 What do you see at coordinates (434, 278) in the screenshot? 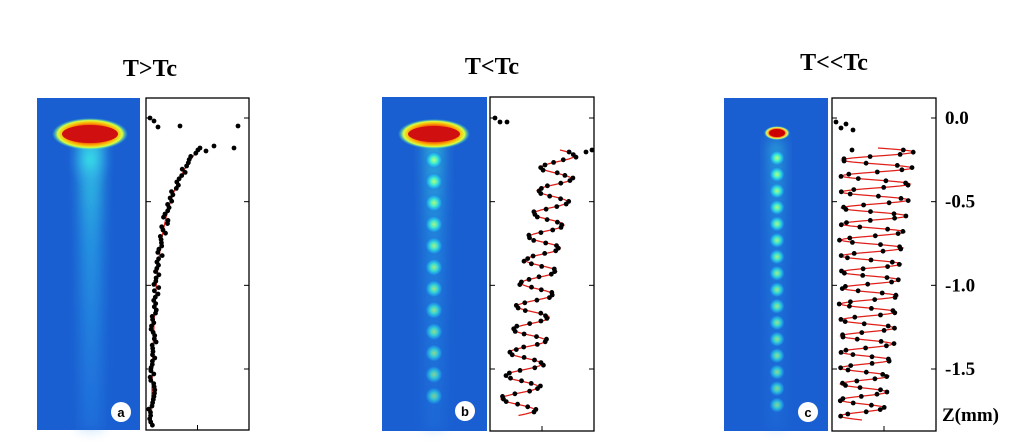
I see `density-peaks-b` at bounding box center [434, 278].